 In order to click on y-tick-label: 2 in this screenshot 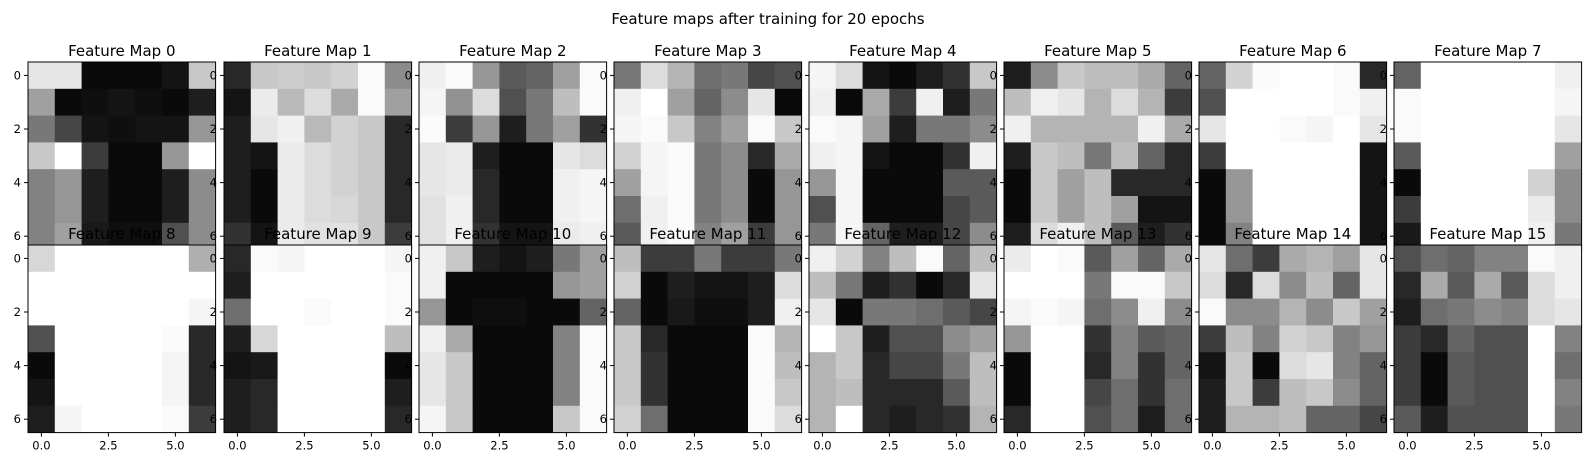, I will do `click(993, 312)`.